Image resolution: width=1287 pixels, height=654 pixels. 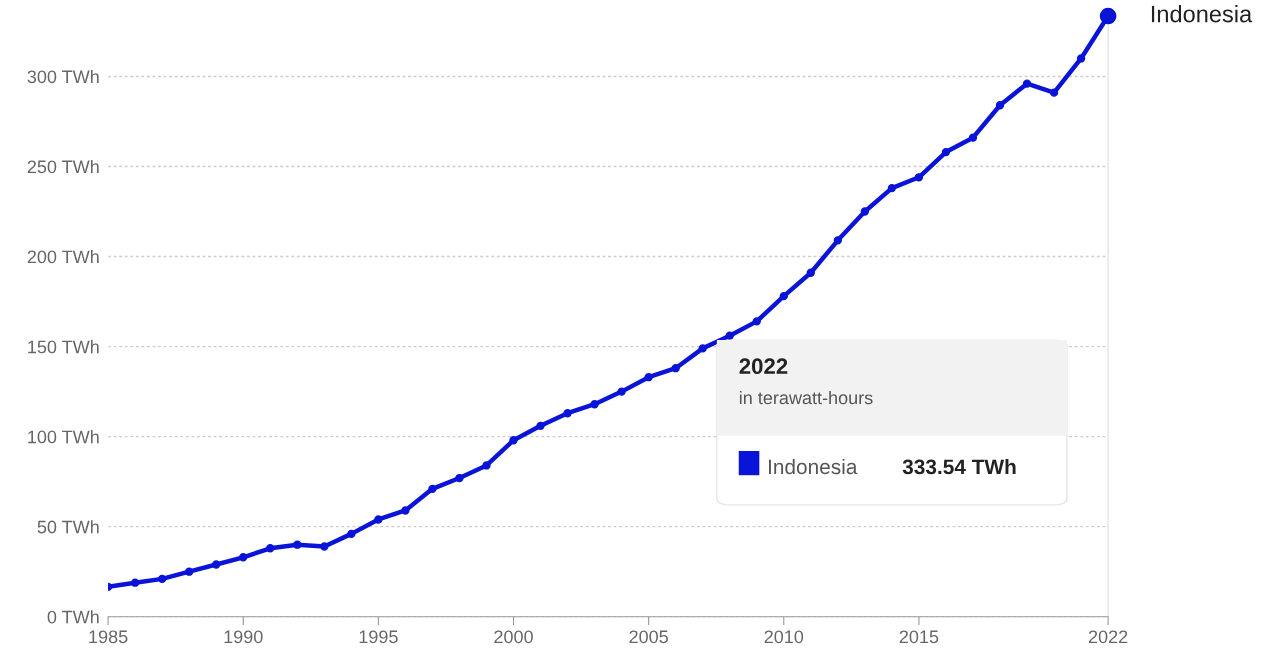 I want to click on y-tick-label: 250 TWh, so click(x=63, y=166).